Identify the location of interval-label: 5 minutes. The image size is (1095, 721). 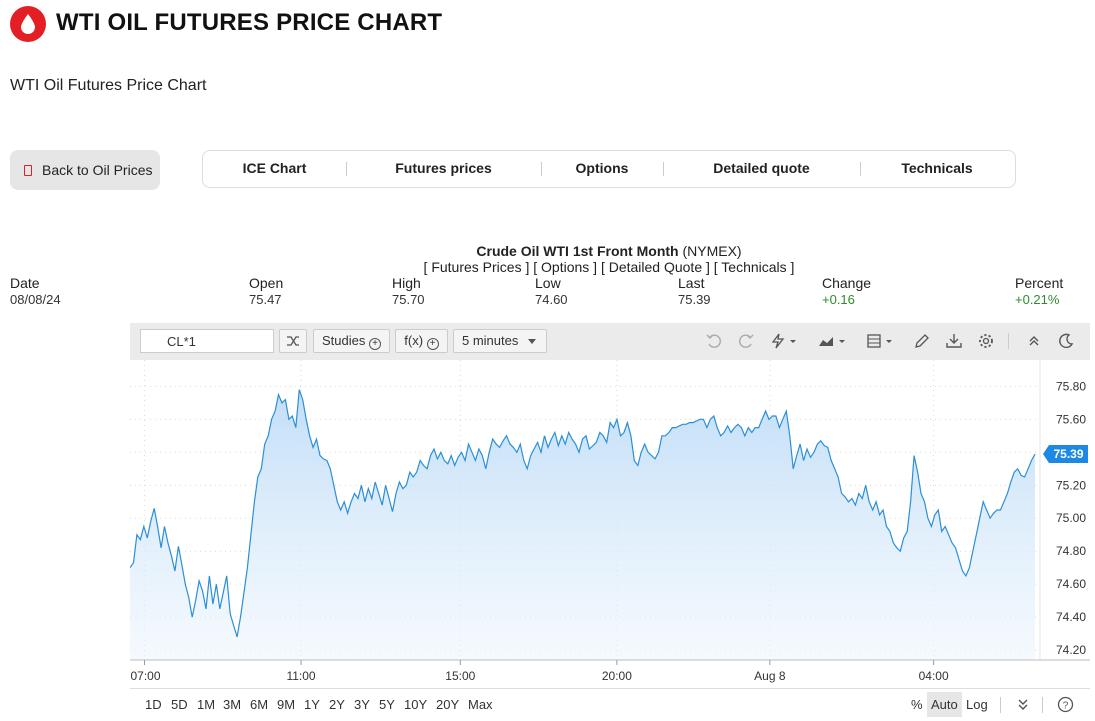
(490, 340).